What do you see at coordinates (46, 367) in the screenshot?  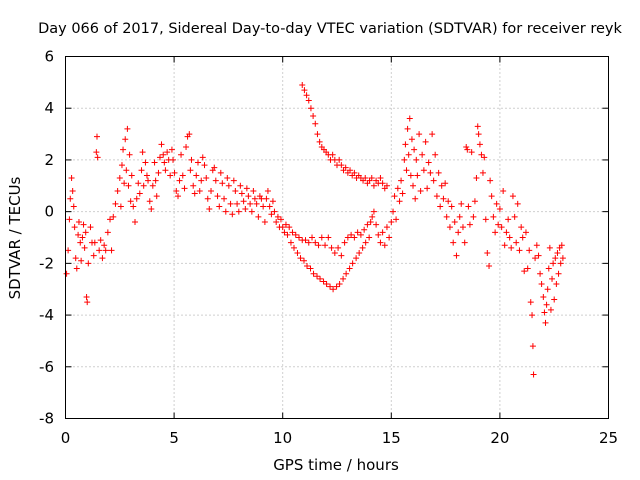 I see `y-tick-label: -6` at bounding box center [46, 367].